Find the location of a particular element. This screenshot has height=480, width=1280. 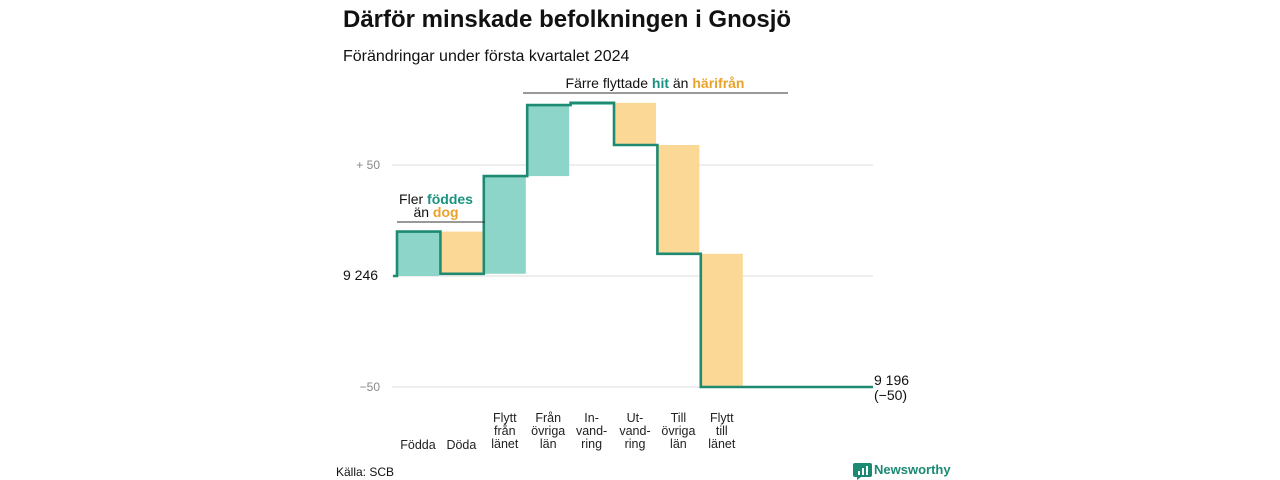

category-label: Födda is located at coordinates (417, 445).